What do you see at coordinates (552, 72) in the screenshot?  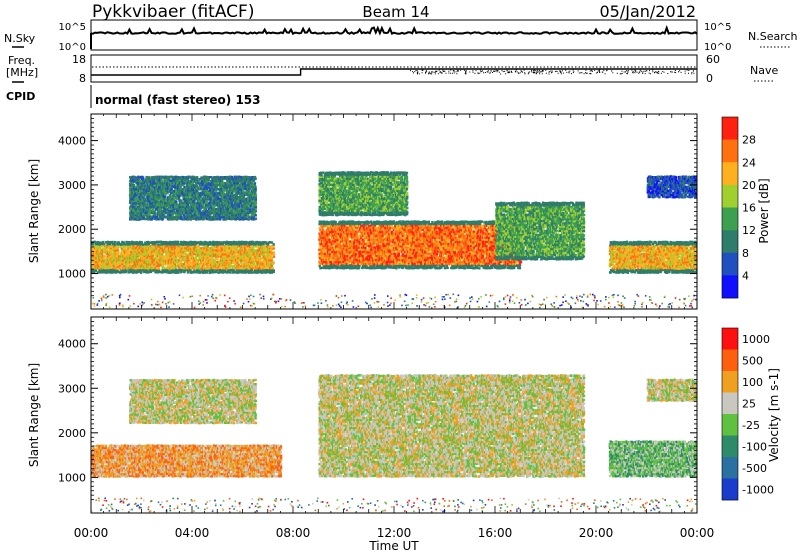 I see `nave-trace` at bounding box center [552, 72].